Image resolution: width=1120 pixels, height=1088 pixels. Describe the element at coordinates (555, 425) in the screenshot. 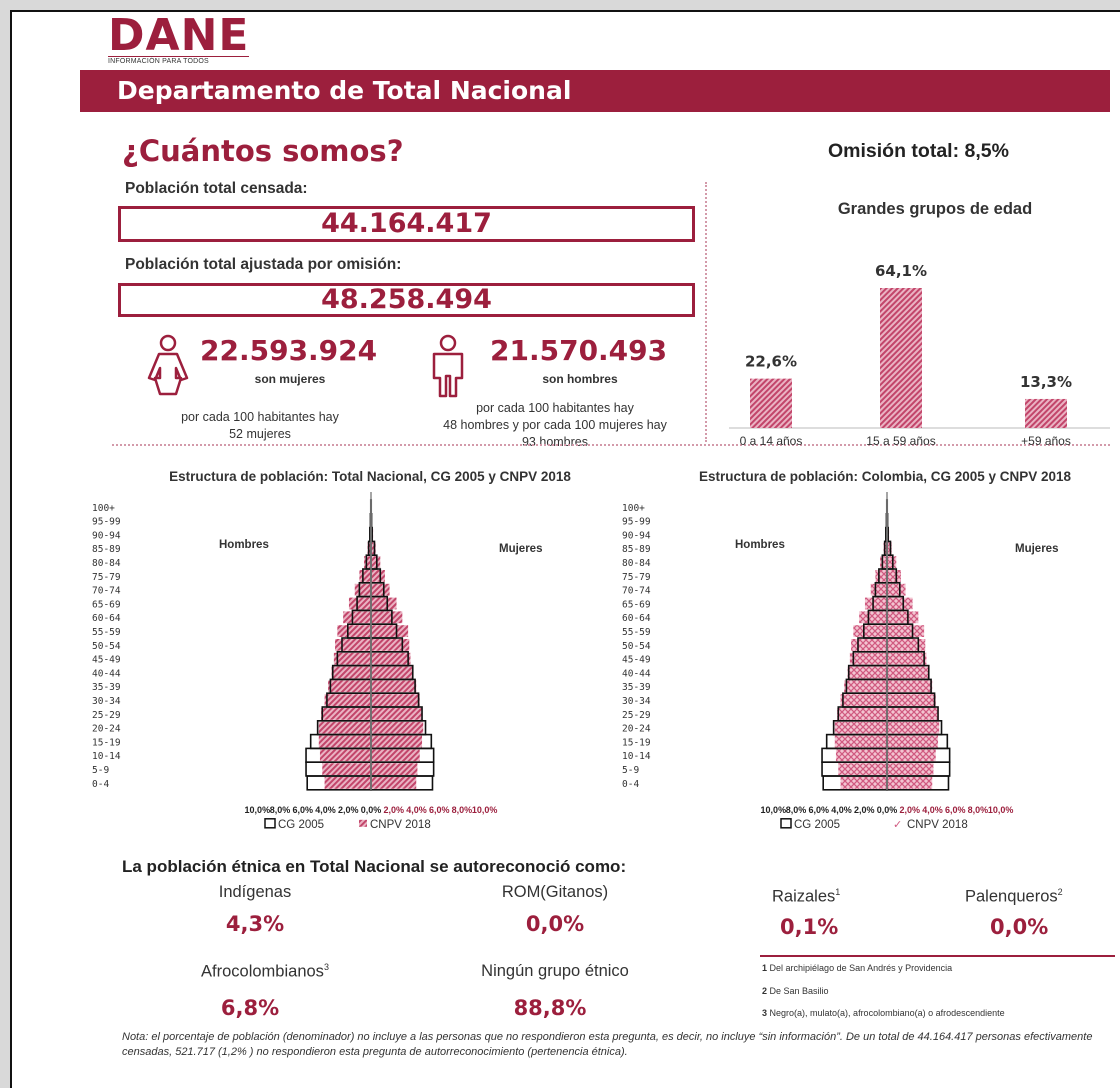

I see `men-ratio-line-2: 48 hombres y por cada 100 mujeres hay` at that location.